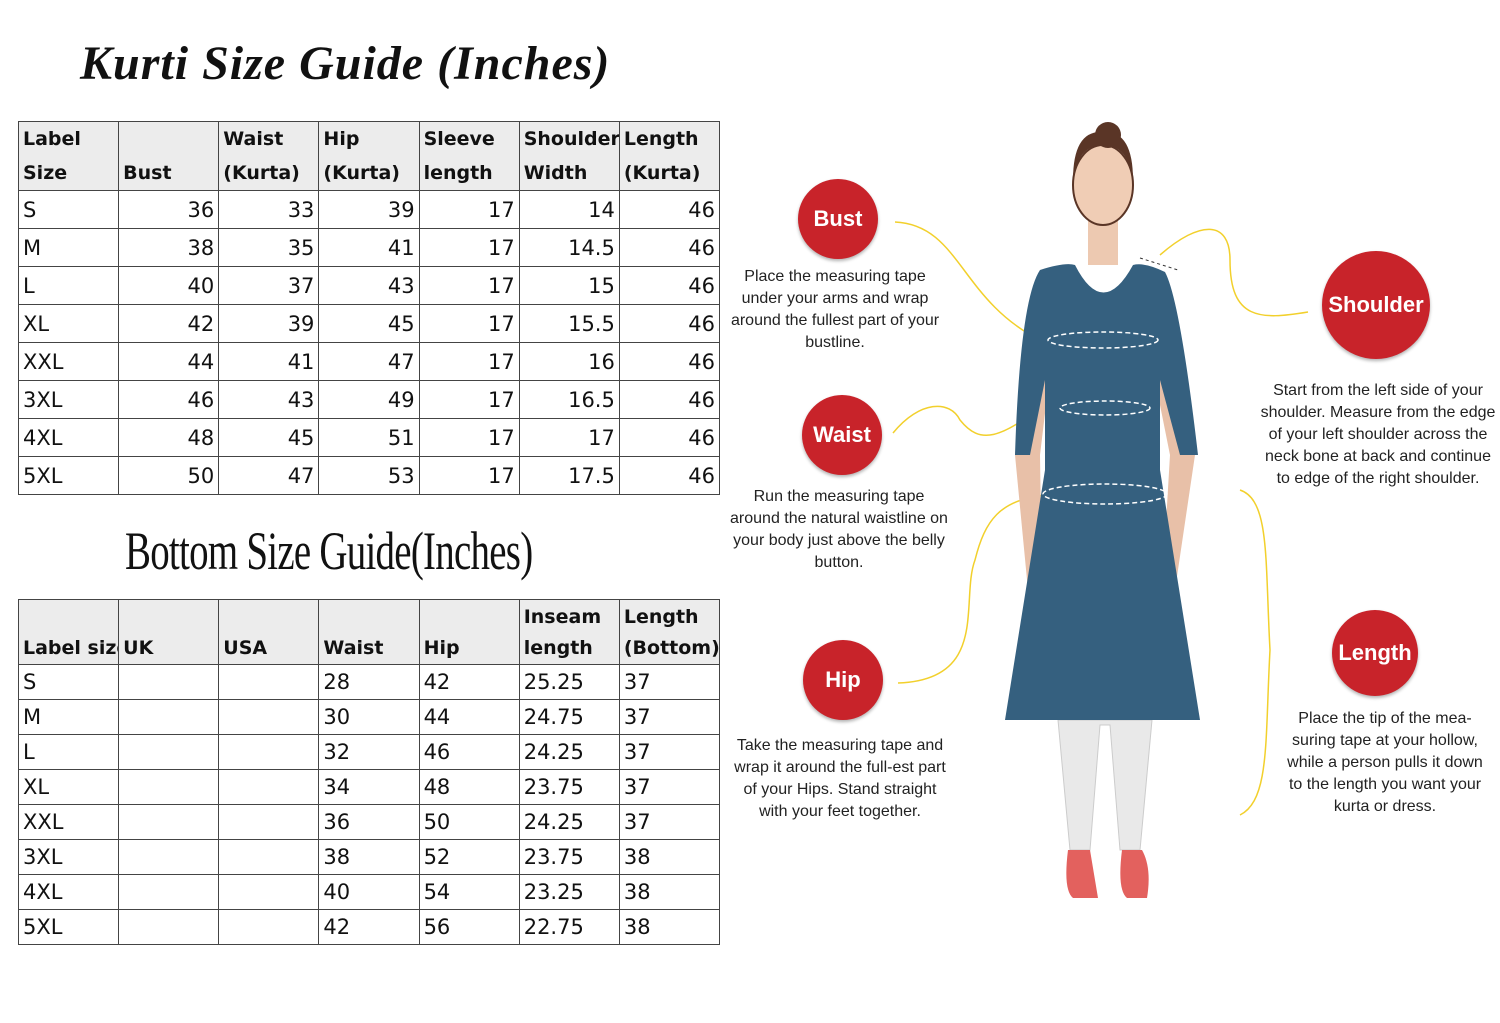  I want to click on table-cell: 53, so click(369, 475).